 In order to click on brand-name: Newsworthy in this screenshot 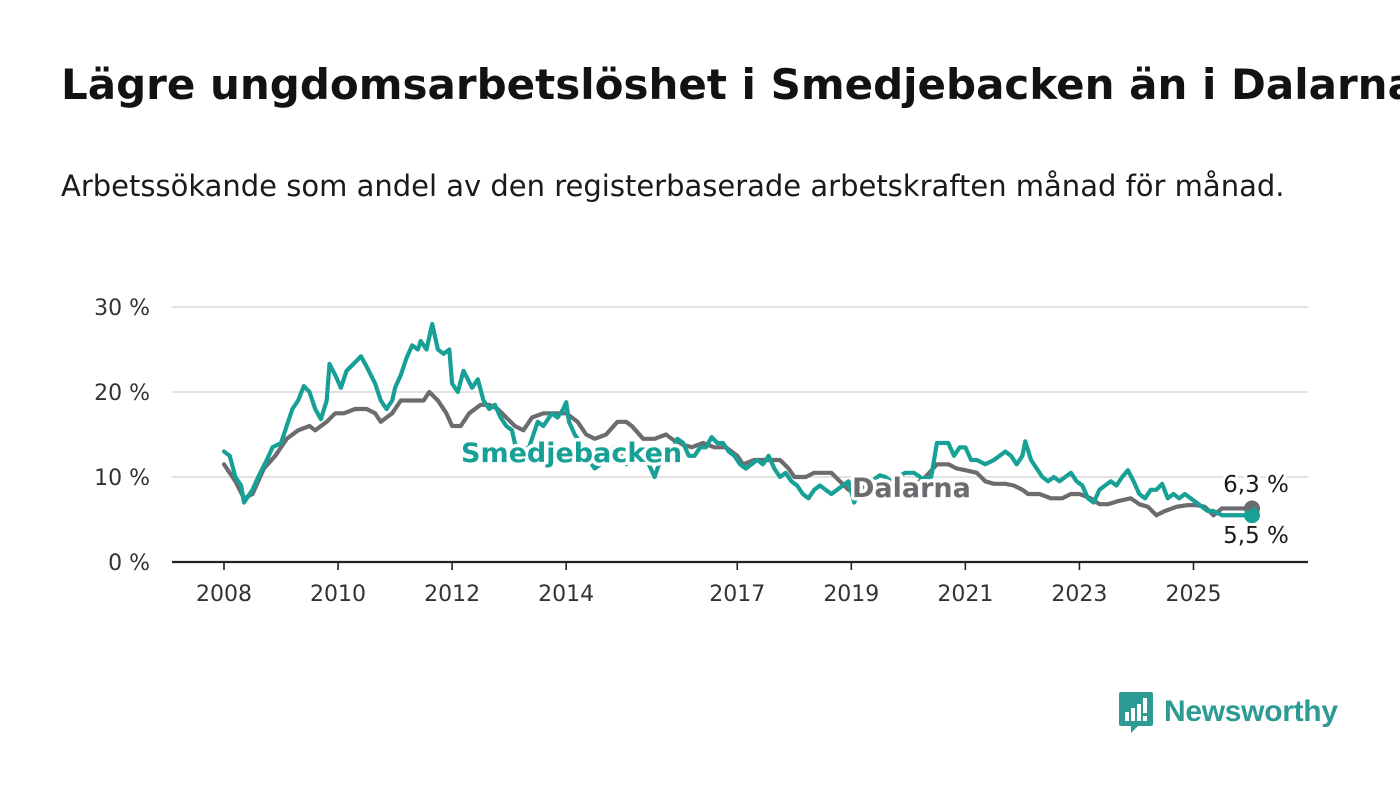, I will do `click(1251, 711)`.